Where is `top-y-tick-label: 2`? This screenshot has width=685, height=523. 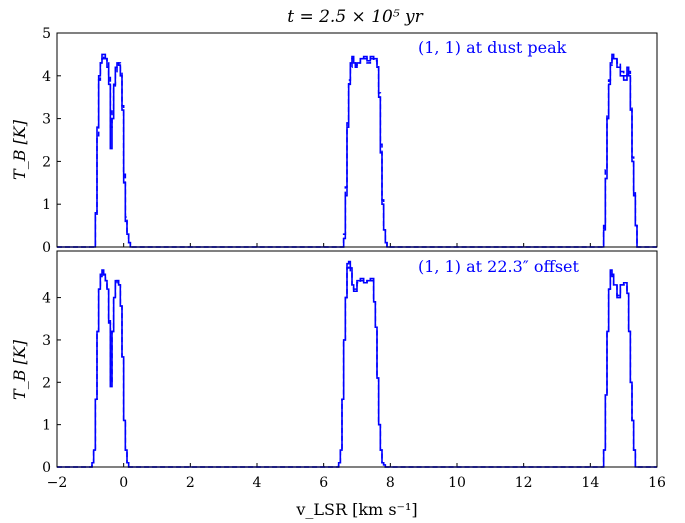 top-y-tick-label: 2 is located at coordinates (46, 162).